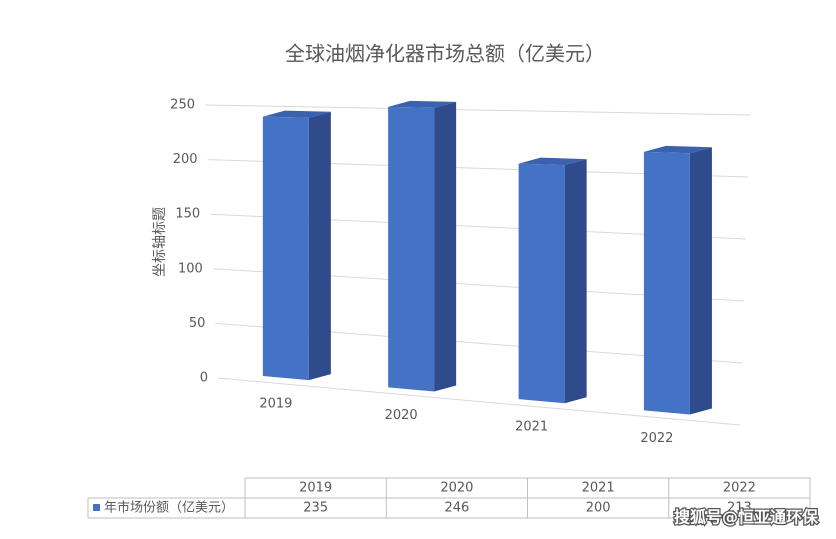  What do you see at coordinates (456, 488) in the screenshot?
I see `table-header: 2020` at bounding box center [456, 488].